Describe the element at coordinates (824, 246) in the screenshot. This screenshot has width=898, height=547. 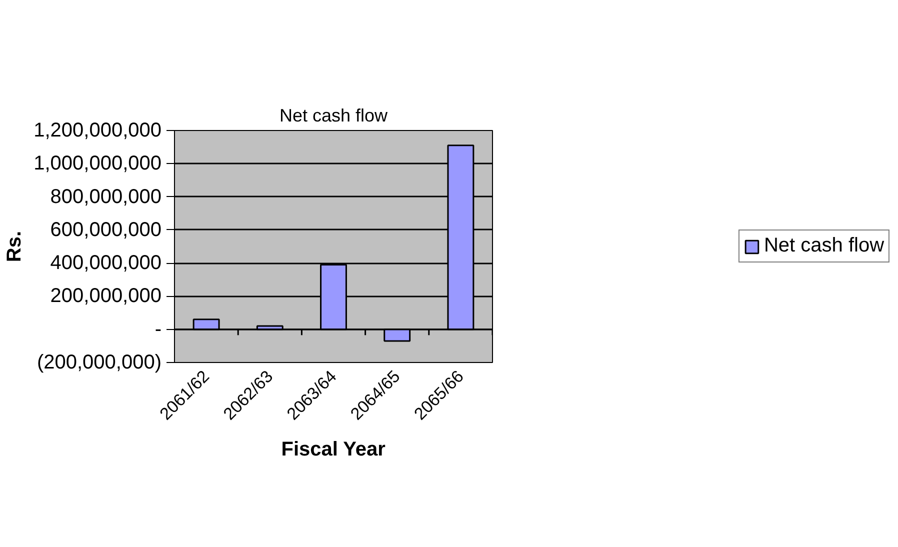
I see `legend-label: Net cash flow` at that location.